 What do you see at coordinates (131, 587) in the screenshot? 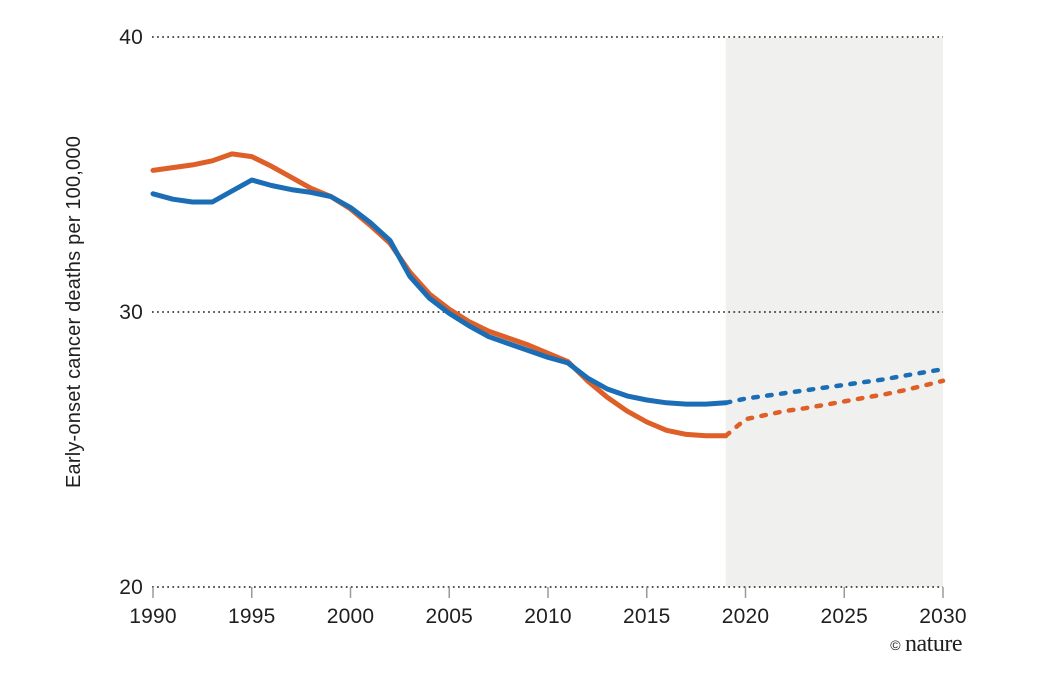
I see `y-tick-label-20: 20` at bounding box center [131, 587].